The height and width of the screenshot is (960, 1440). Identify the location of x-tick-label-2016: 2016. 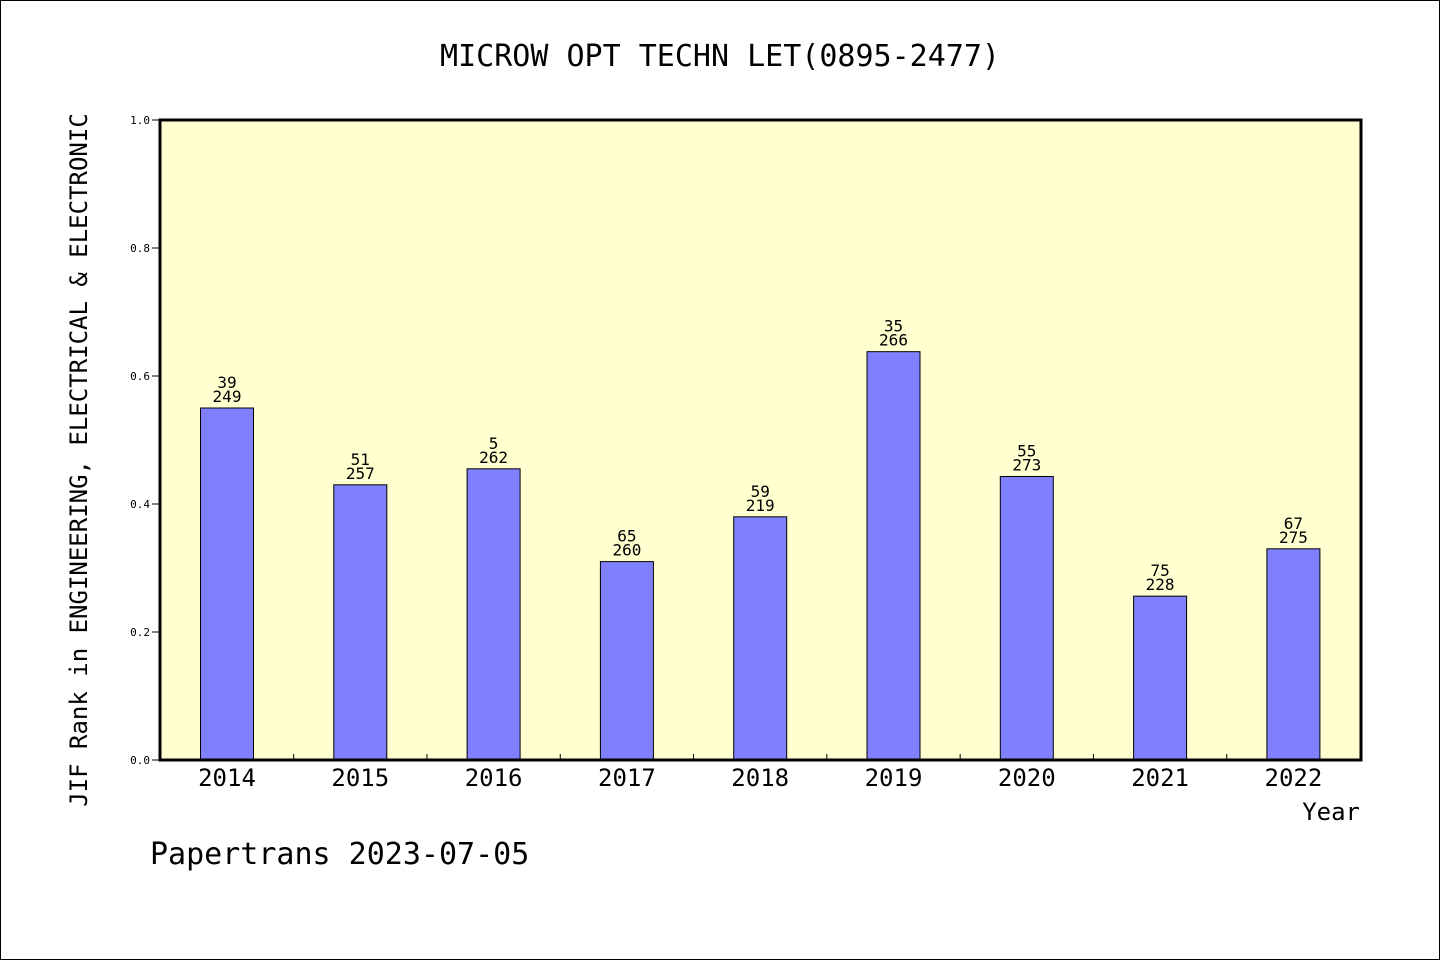
(494, 778).